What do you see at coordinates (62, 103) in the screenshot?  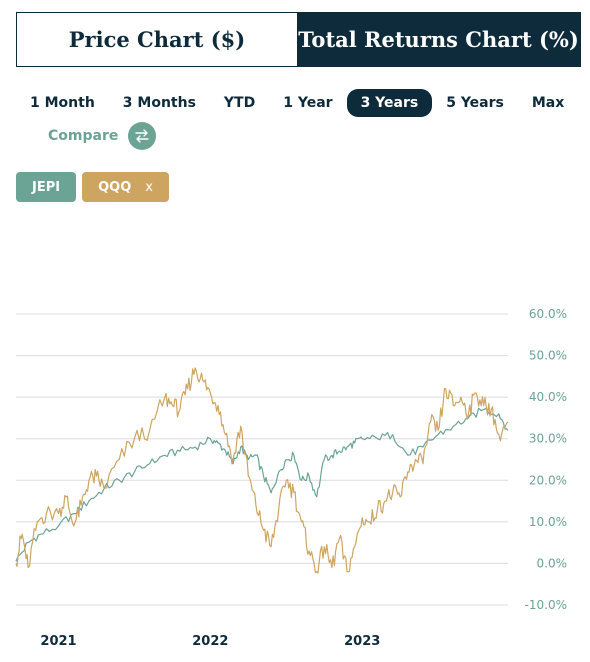 I see `period-1-month: 1 Month` at bounding box center [62, 103].